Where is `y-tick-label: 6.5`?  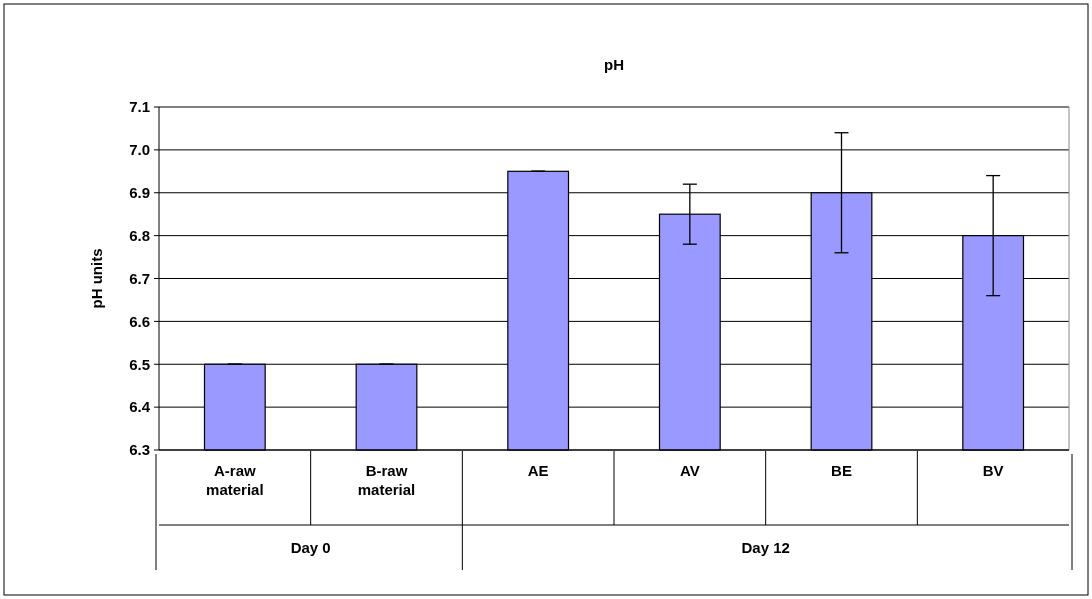
y-tick-label: 6.5 is located at coordinates (139, 364).